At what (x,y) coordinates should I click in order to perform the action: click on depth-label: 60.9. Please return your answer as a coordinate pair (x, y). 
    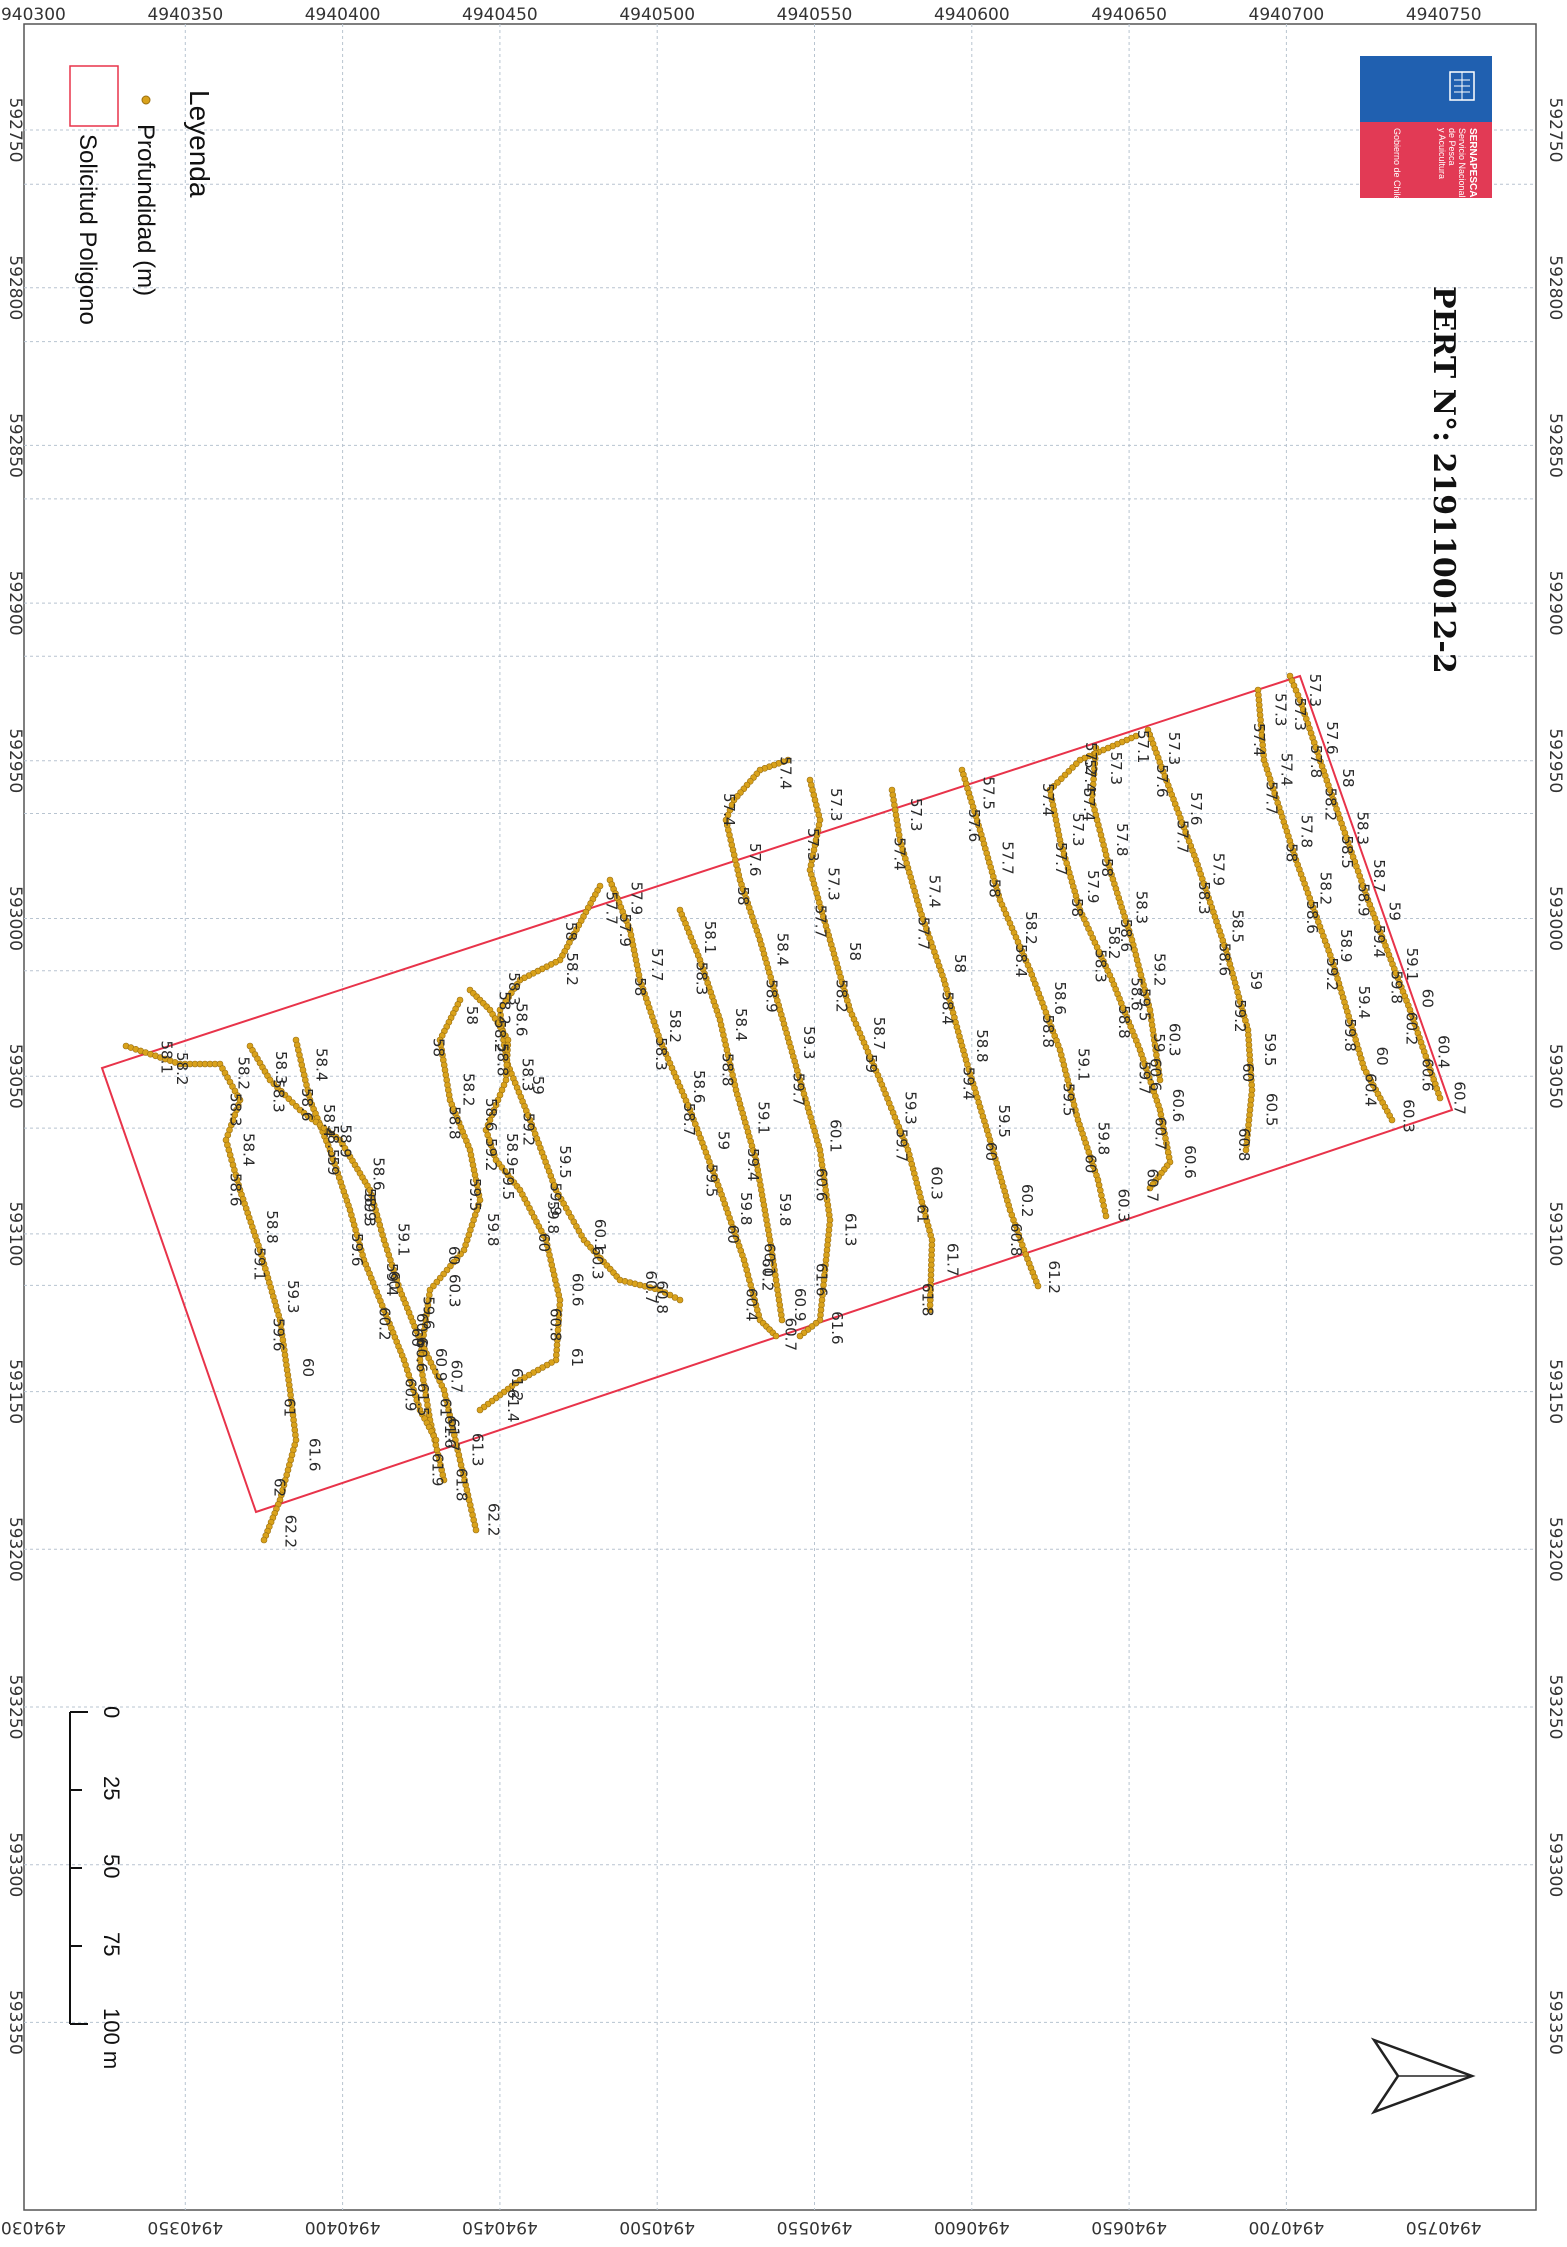
    Looking at the image, I should click on (441, 1364).